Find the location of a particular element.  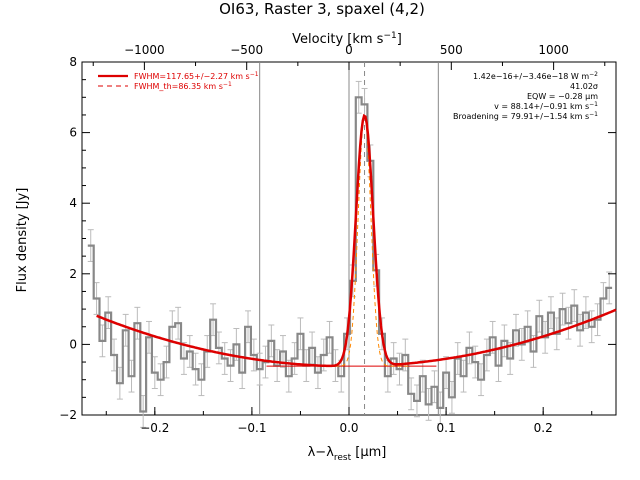

x-axis-label: λ−λrest [μm] is located at coordinates (347, 454).